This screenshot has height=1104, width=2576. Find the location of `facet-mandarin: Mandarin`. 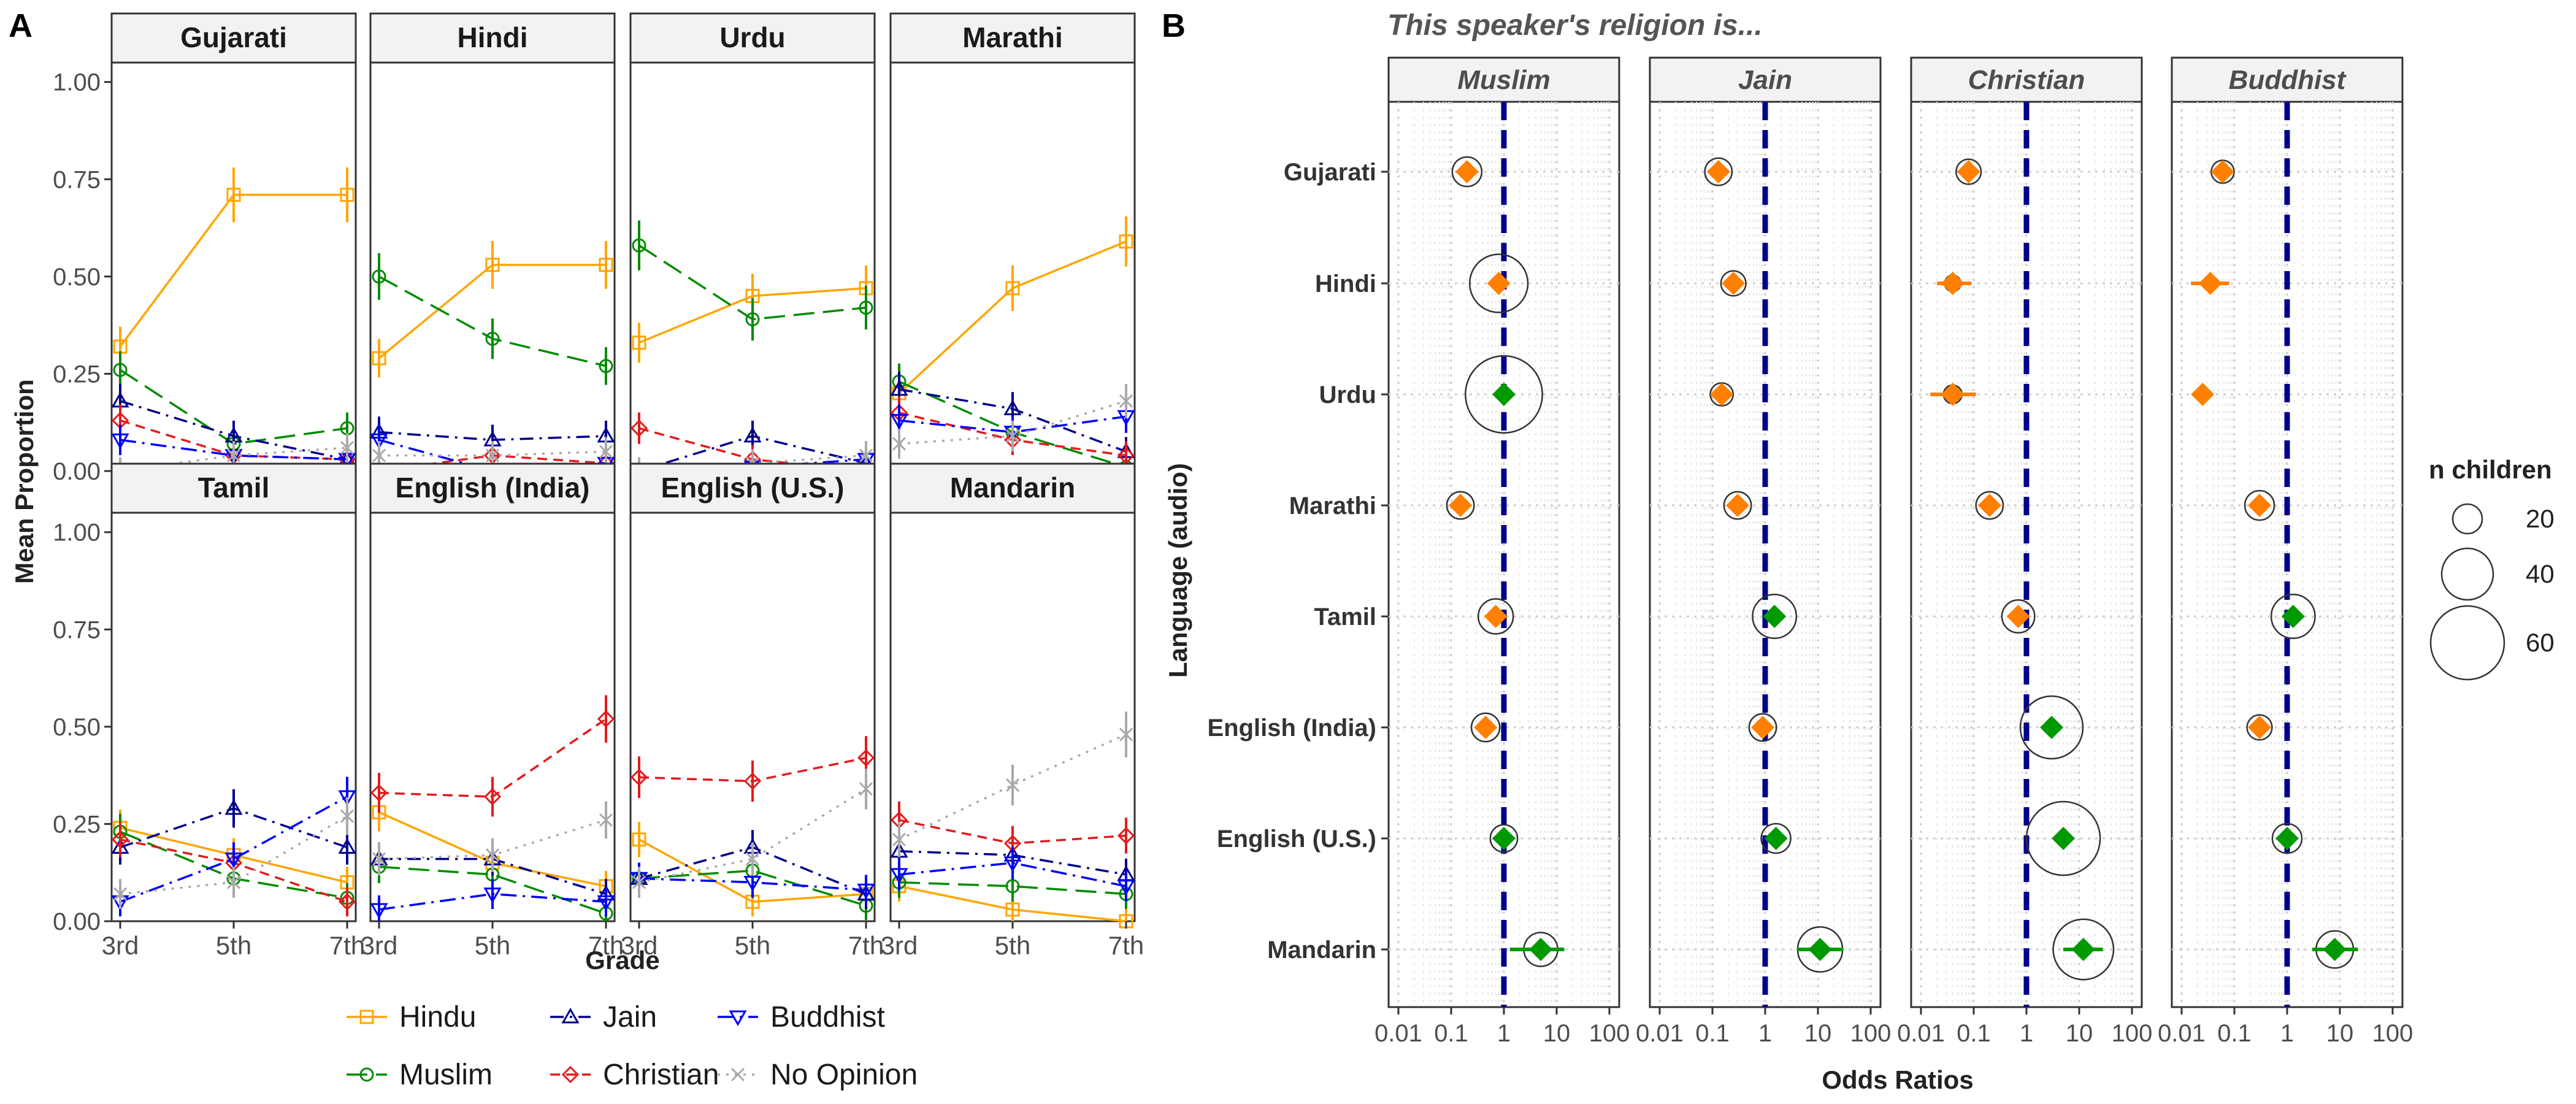

facet-mandarin: Mandarin is located at coordinates (1012, 695).